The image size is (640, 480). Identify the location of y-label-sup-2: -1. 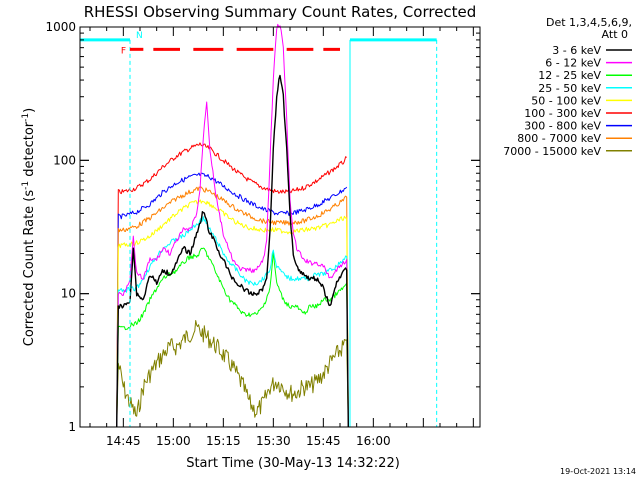
(26, 117).